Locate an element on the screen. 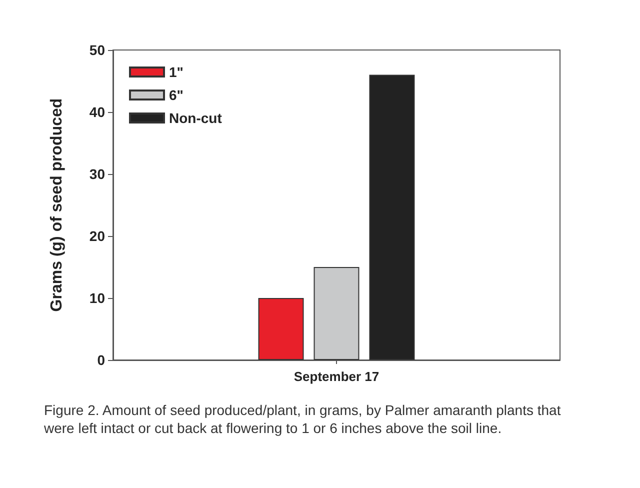  caption: Figure 2. Amount of seed produced/plant, in grams, by Palmer amaranth plants that were left intact or cut back at flowering to 1 or 6 inches above the soil line. is located at coordinates (304, 419).